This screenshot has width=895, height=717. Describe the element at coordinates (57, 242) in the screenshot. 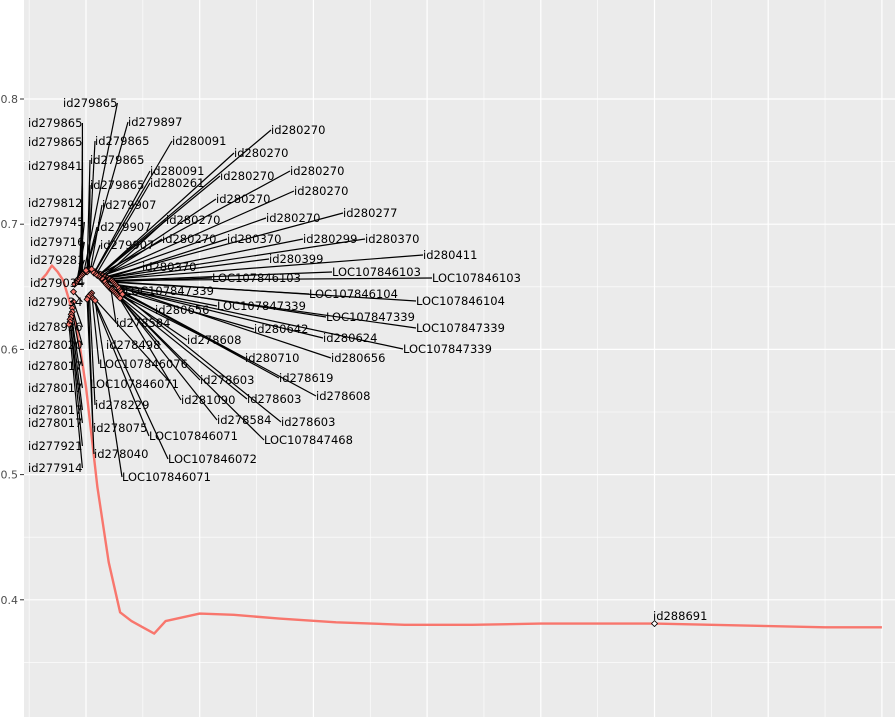

I see `point-label: id279716` at that location.